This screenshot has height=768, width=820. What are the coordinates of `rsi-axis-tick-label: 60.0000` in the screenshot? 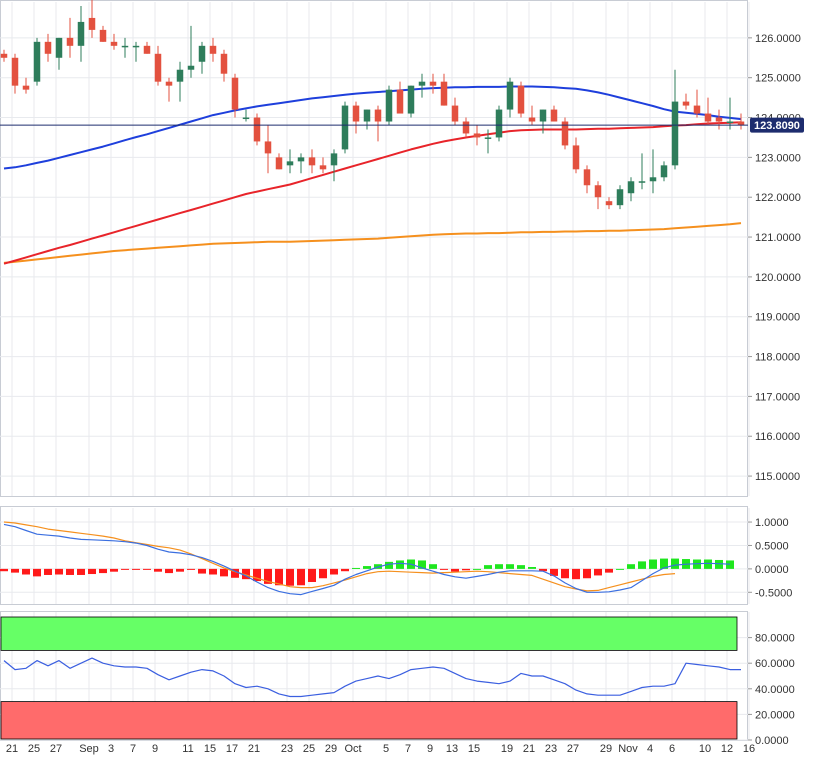 It's located at (775, 664).